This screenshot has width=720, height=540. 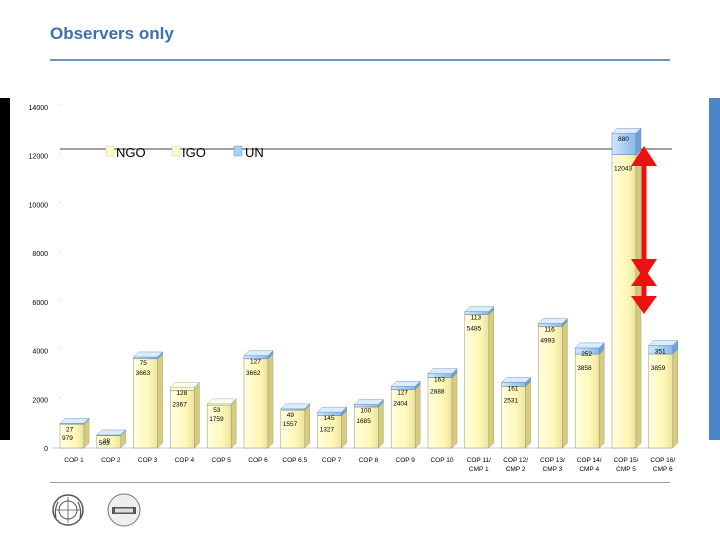 What do you see at coordinates (476, 318) in the screenshot?
I see `value-label-top: 113` at bounding box center [476, 318].